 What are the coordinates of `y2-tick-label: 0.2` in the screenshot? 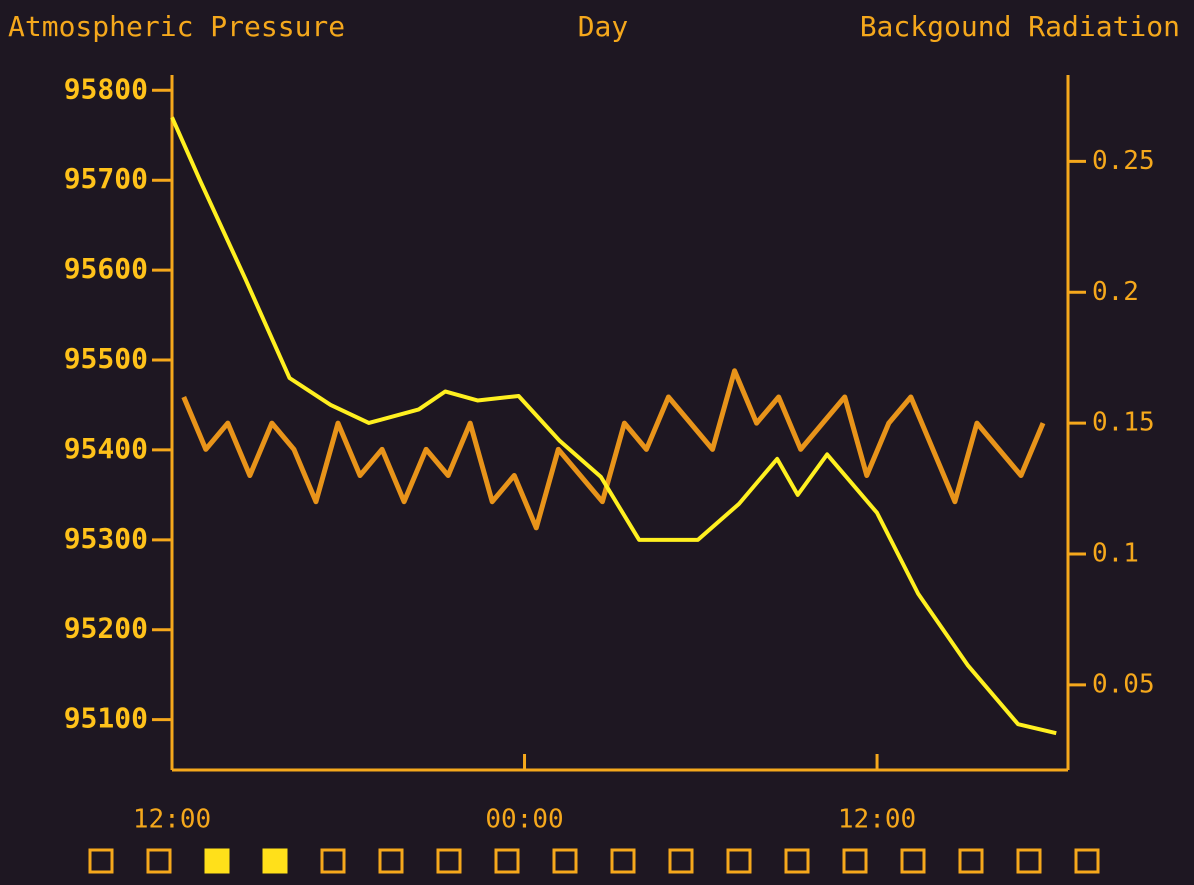 It's located at (1115, 292).